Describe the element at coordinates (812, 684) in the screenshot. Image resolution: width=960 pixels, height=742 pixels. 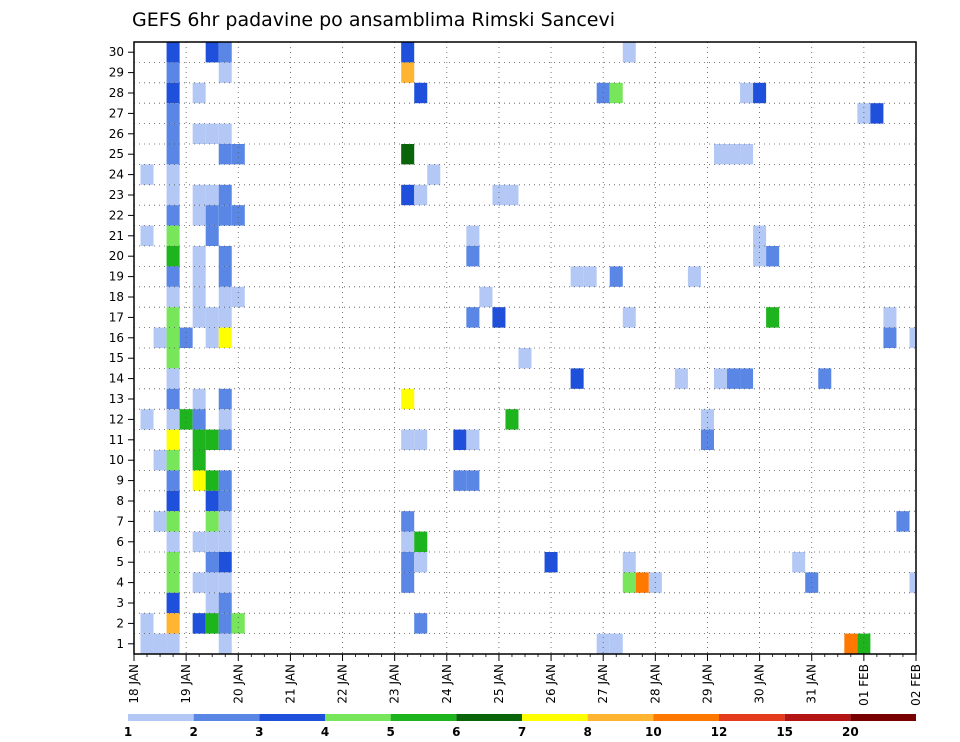
I see `x-tick-label: 31 JAN` at that location.